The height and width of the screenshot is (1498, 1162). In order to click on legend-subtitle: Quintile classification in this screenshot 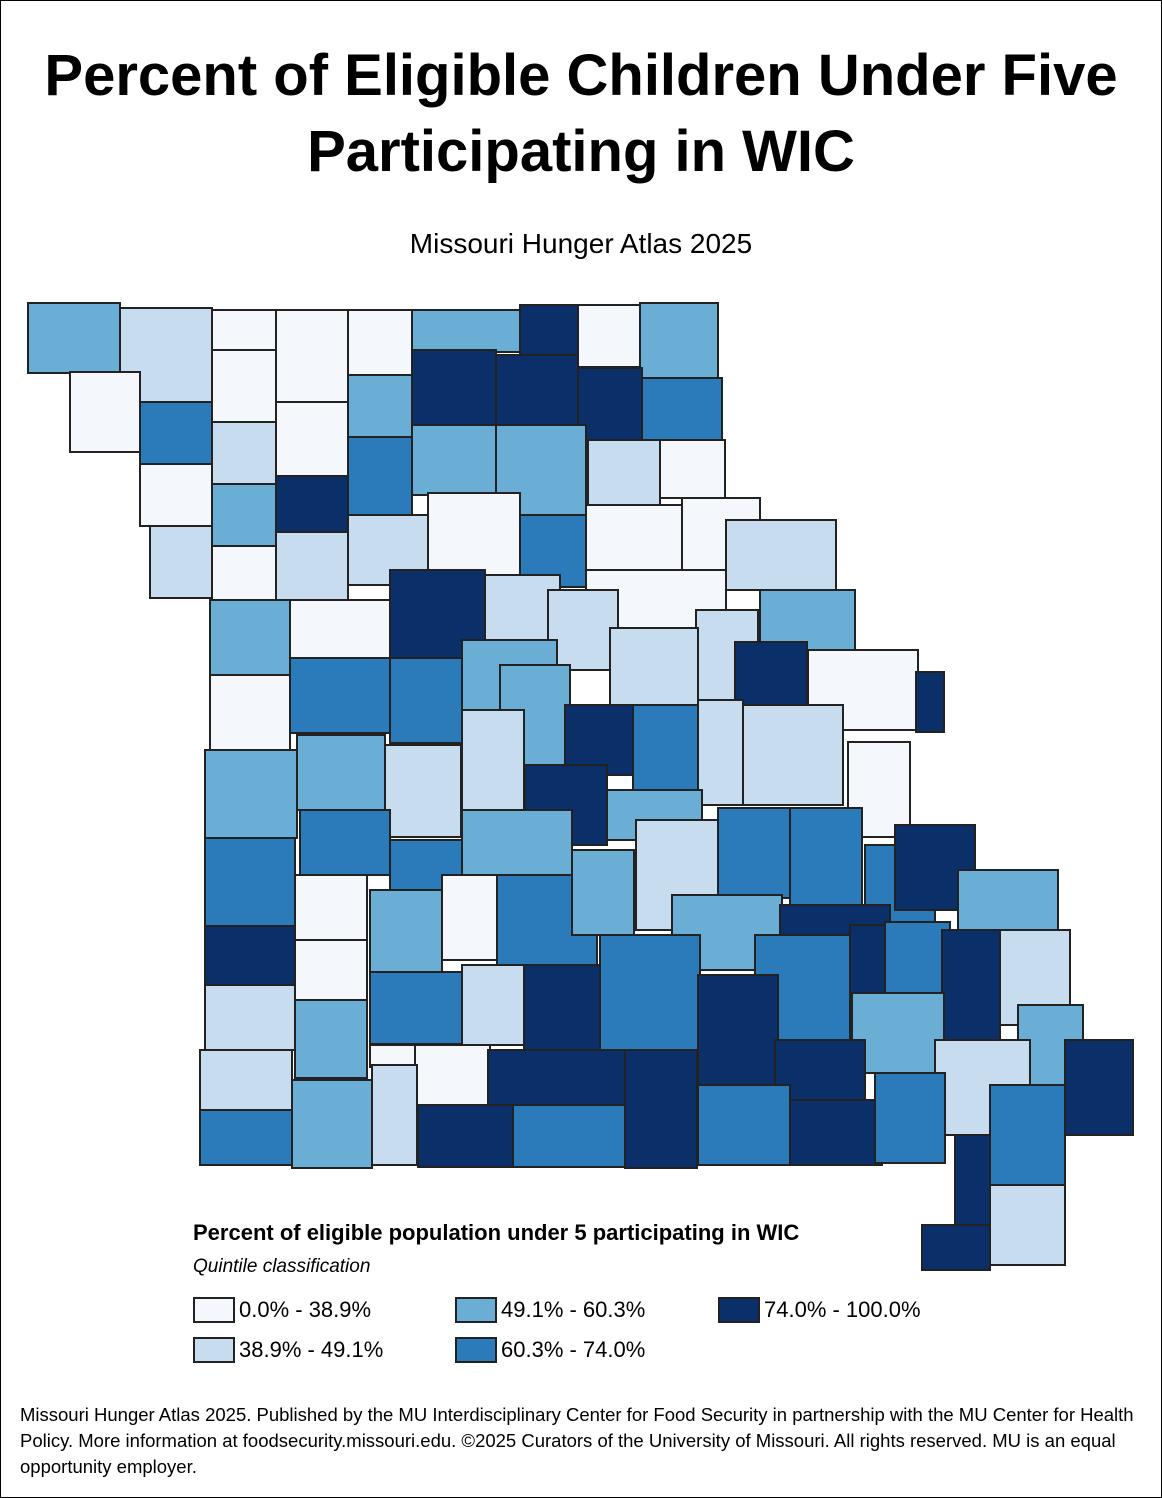, I will do `click(282, 1266)`.